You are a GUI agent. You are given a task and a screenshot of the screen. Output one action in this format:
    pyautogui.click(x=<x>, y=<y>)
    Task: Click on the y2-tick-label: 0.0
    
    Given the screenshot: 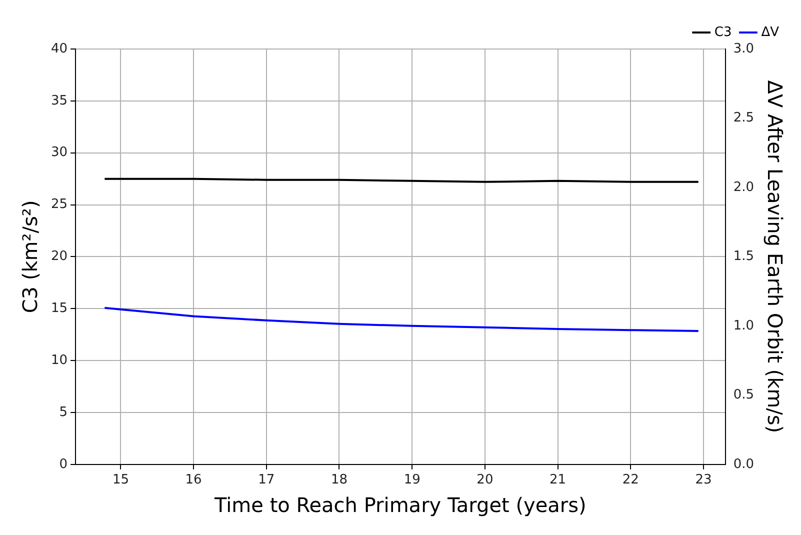 What is the action you would take?
    pyautogui.click(x=743, y=464)
    